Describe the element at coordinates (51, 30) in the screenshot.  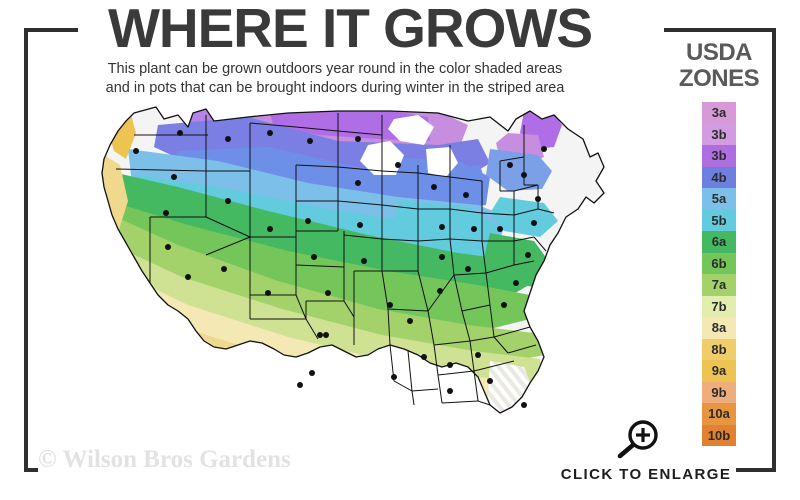
I see `frame-border-top-left` at that location.